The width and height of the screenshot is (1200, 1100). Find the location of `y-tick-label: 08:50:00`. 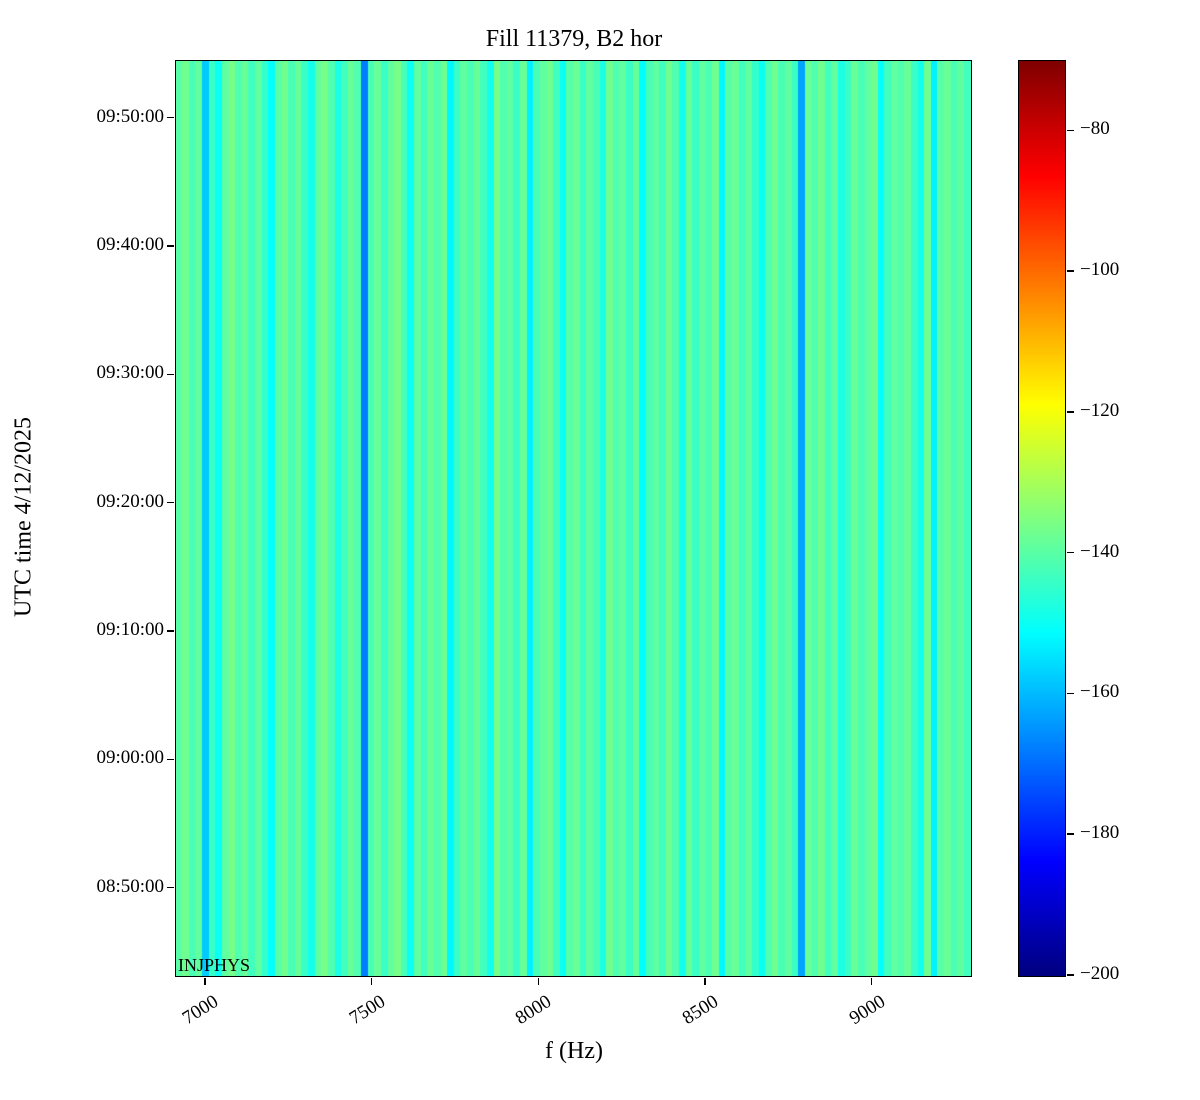

y-tick-label: 08:50:00 is located at coordinates (130, 886).